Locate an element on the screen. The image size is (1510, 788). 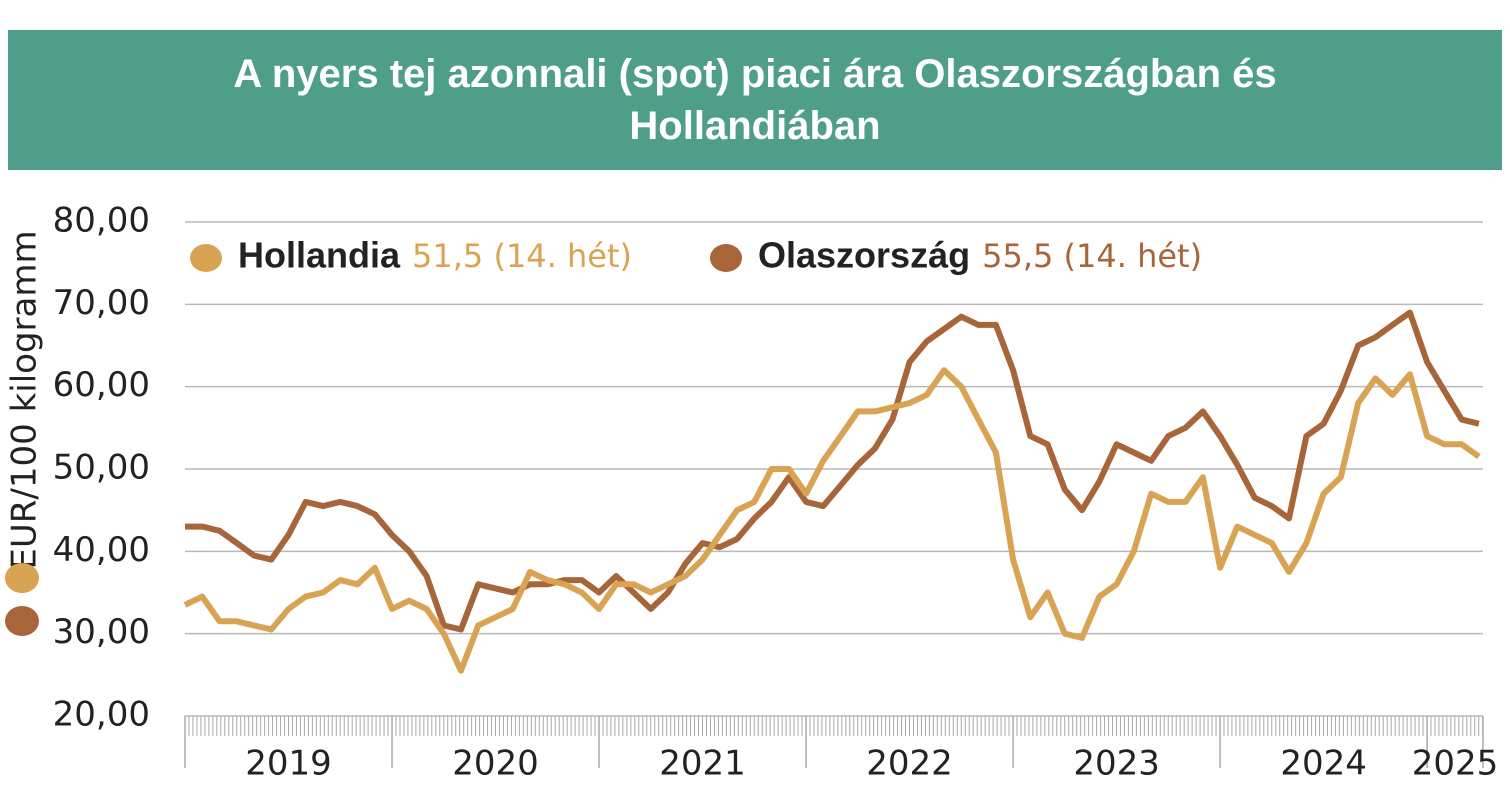
y-tick-label: 80,00 is located at coordinates (101, 221).